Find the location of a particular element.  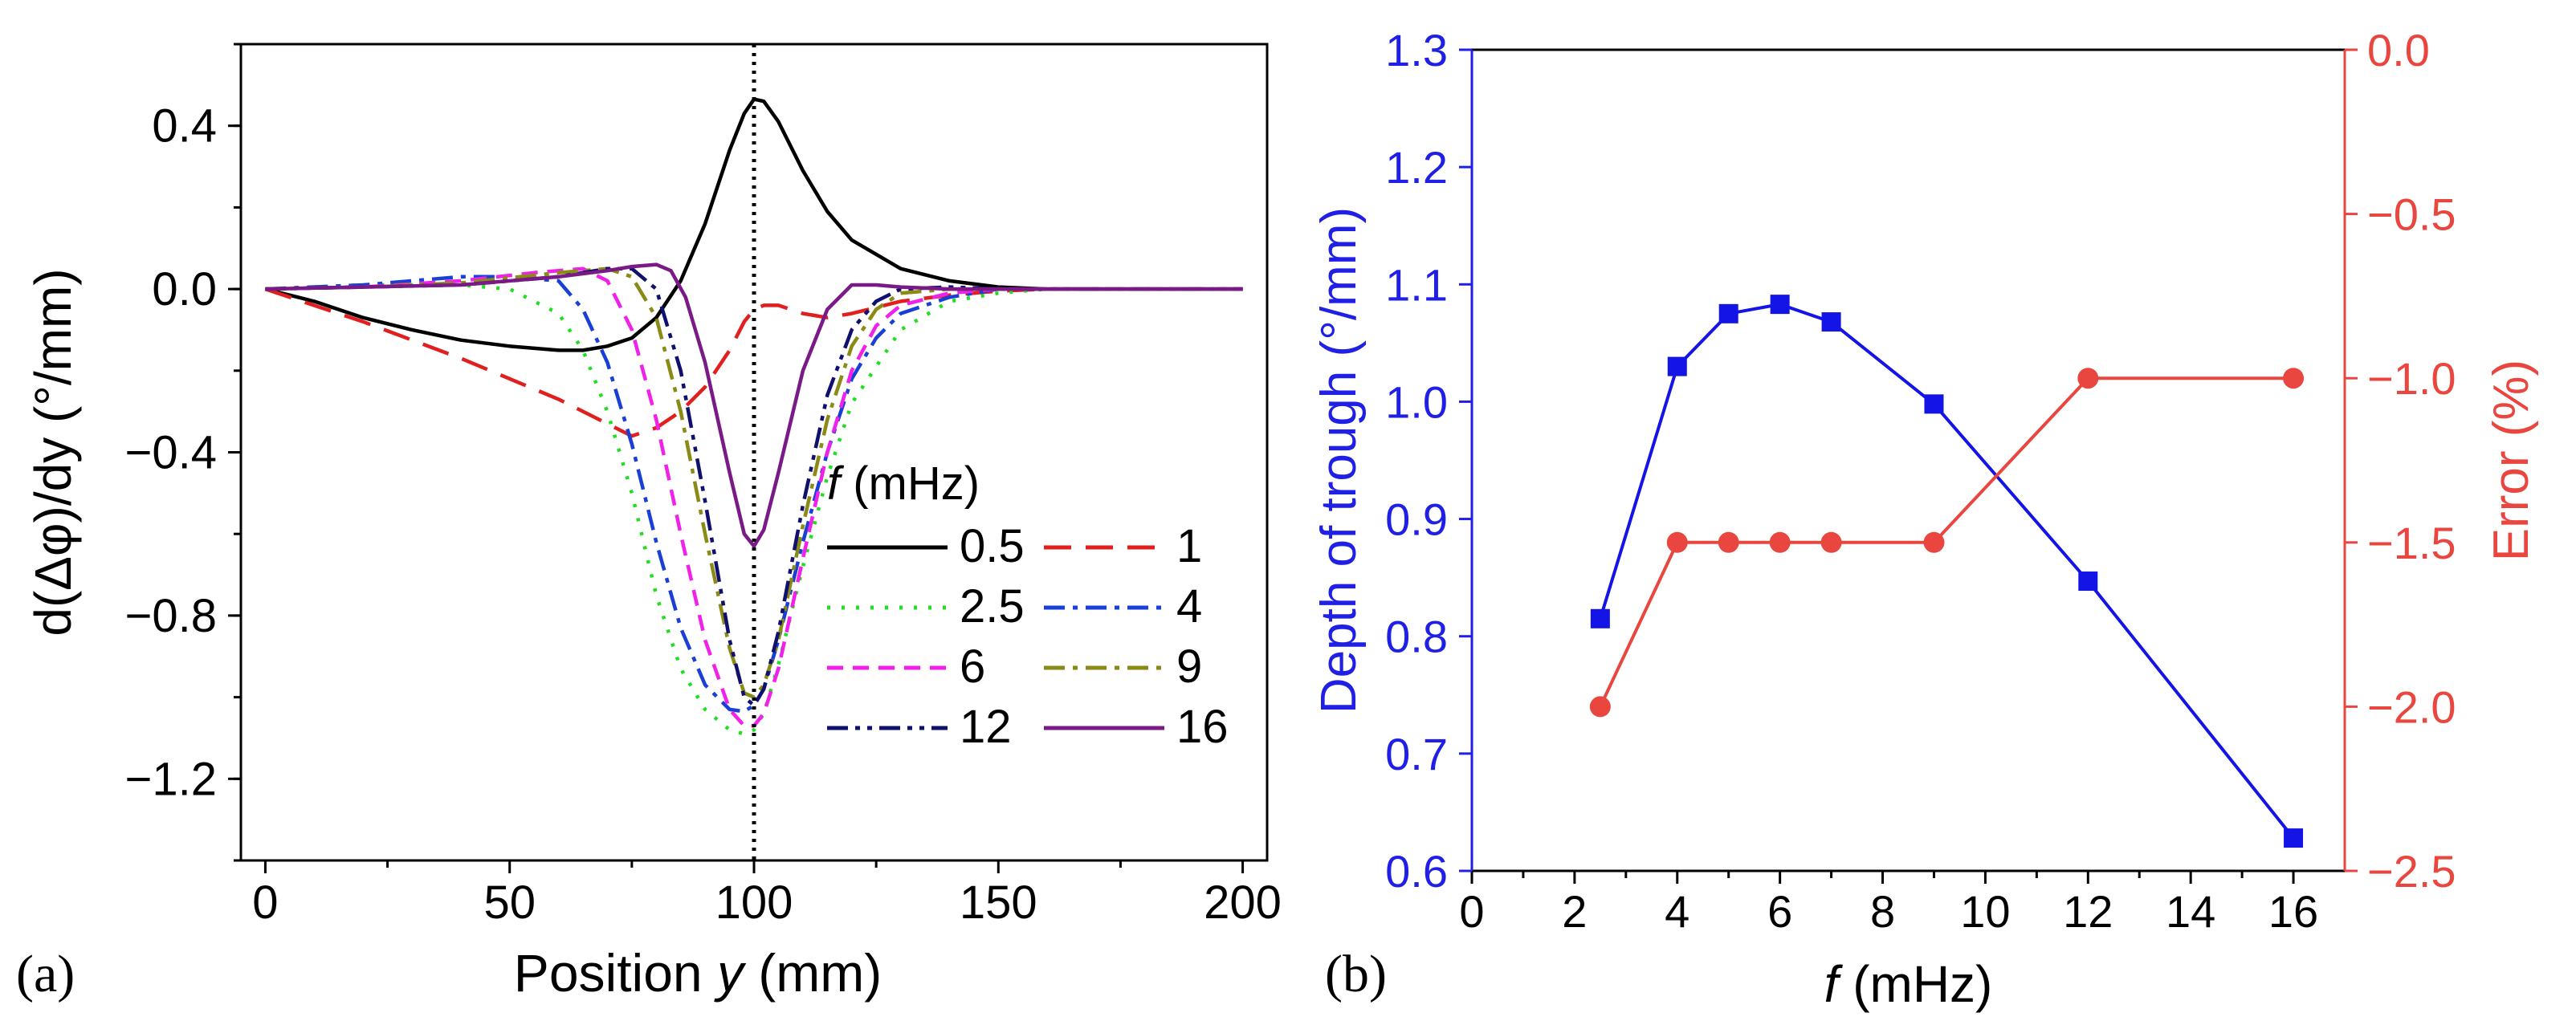

y-axis-title-right-b: Error (%) is located at coordinates (2511, 461).